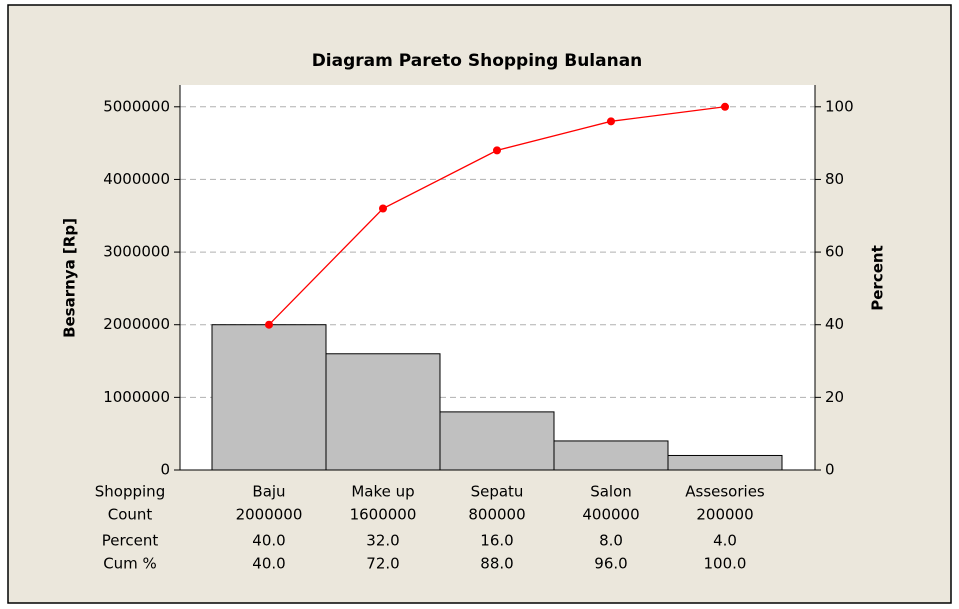 This screenshot has width=959, height=609. What do you see at coordinates (382, 564) in the screenshot?
I see `cum-label: 72.0` at bounding box center [382, 564].